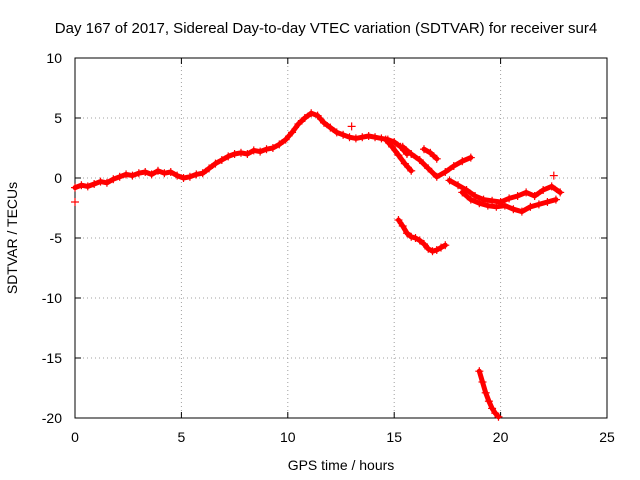 The width and height of the screenshot is (640, 480). What do you see at coordinates (54, 58) in the screenshot?
I see `y-tick-label: 10` at bounding box center [54, 58].